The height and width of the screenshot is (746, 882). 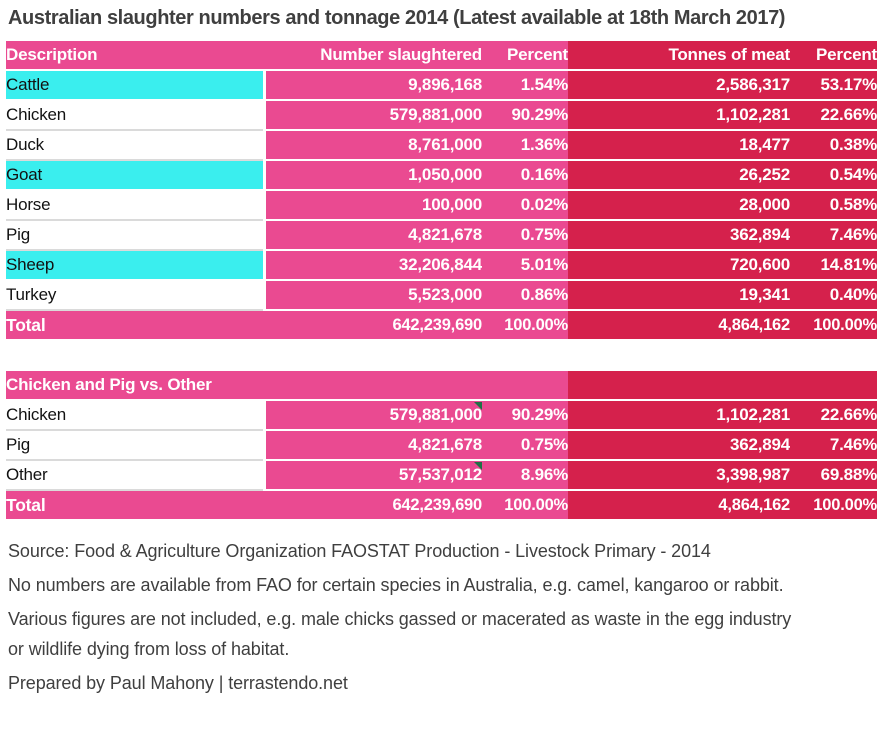 What do you see at coordinates (525, 175) in the screenshot?
I see `cell-number-percent: 0.16%` at bounding box center [525, 175].